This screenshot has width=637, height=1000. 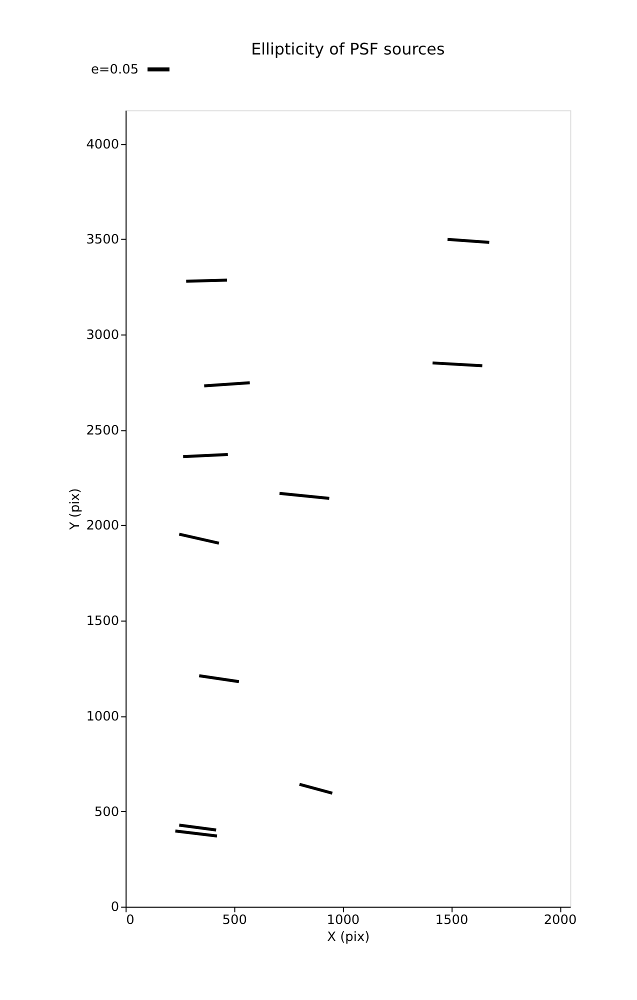 What do you see at coordinates (115, 908) in the screenshot?
I see `y-tick-label: 0` at bounding box center [115, 908].